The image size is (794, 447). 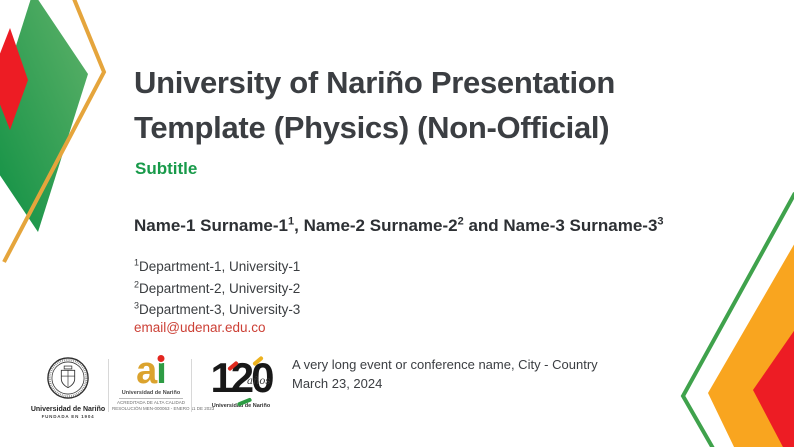 I want to click on ai-logo-icon: ai, so click(x=151, y=371).